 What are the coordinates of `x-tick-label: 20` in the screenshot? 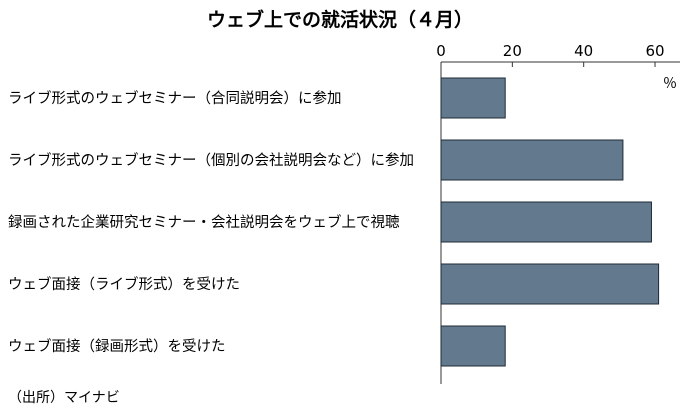 It's located at (512, 51).